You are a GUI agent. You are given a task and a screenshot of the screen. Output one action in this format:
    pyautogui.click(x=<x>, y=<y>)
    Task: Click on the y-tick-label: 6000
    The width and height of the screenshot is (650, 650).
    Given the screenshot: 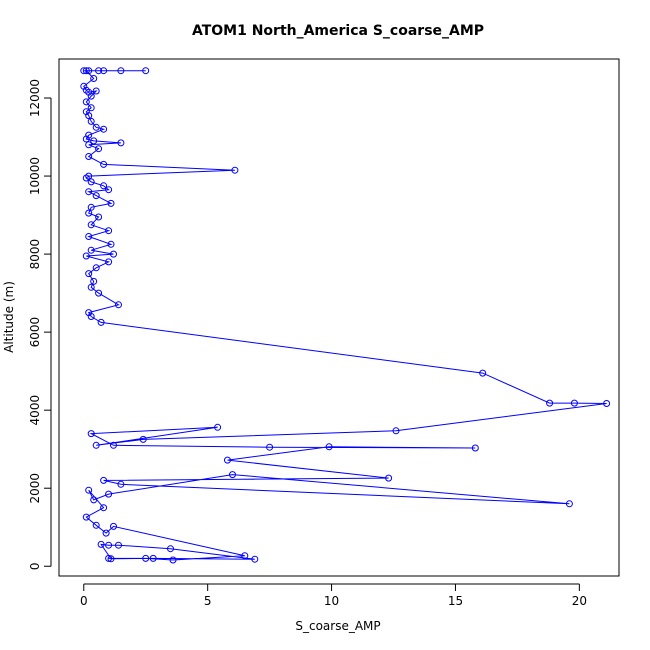 What is the action you would take?
    pyautogui.click(x=35, y=332)
    